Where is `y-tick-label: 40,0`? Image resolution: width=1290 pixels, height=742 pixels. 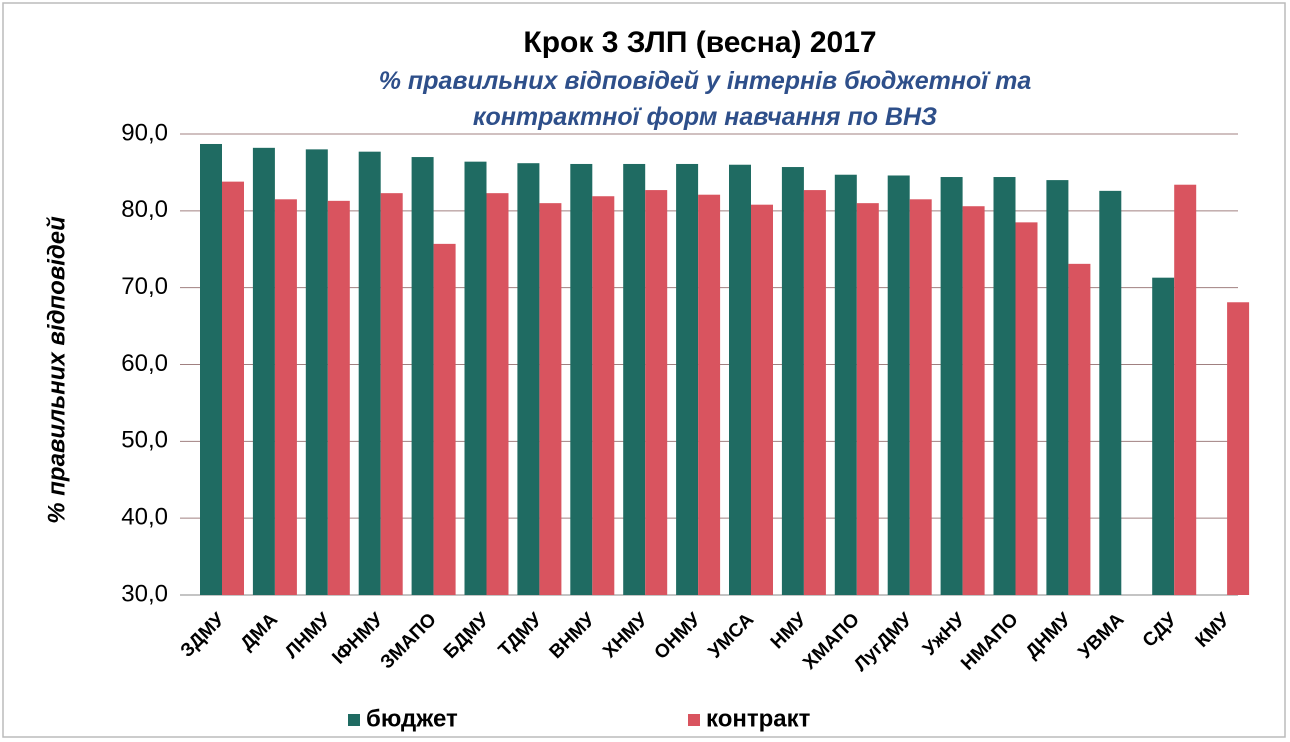
y-tick-label: 40,0 is located at coordinates (144, 517).